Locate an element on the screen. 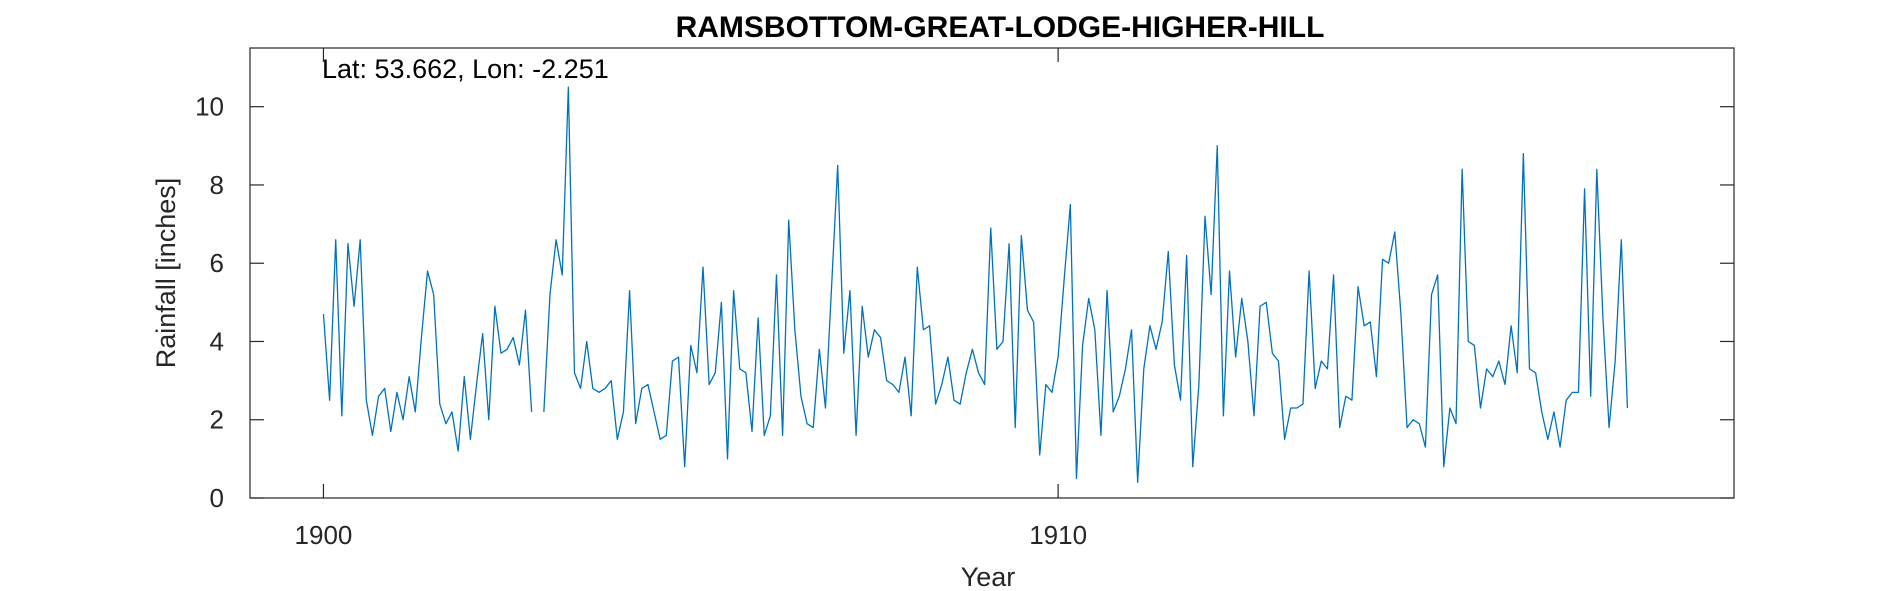 The height and width of the screenshot is (591, 1890). location-annotation: Lat: 53.662, Lon: -2.251 is located at coordinates (465, 69).